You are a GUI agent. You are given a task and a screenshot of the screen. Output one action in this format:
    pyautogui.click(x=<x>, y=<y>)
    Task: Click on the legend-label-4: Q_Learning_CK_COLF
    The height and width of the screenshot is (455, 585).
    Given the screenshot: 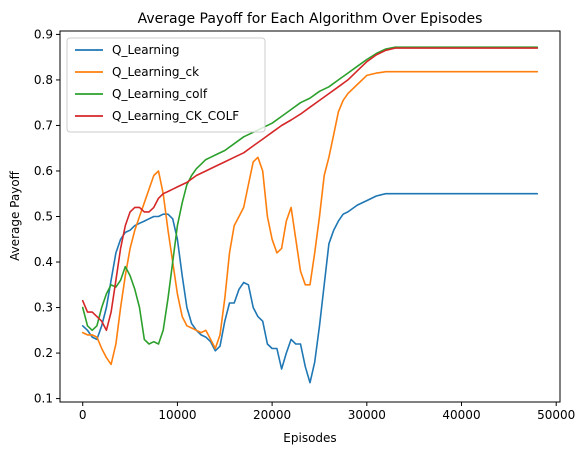 What is the action you would take?
    pyautogui.click(x=175, y=116)
    